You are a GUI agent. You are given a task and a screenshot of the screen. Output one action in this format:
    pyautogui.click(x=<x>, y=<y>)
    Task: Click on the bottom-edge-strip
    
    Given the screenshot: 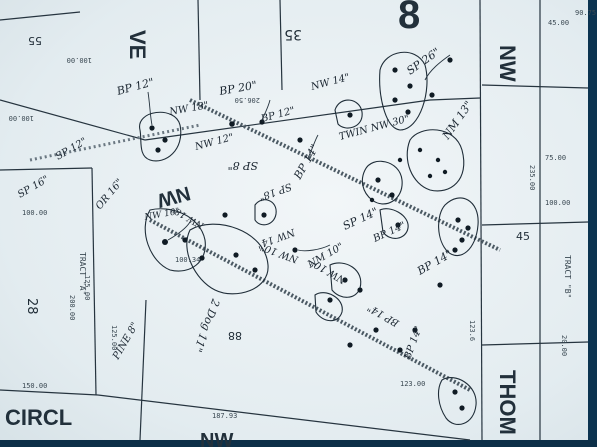 What is the action you would take?
    pyautogui.click(x=298, y=443)
    